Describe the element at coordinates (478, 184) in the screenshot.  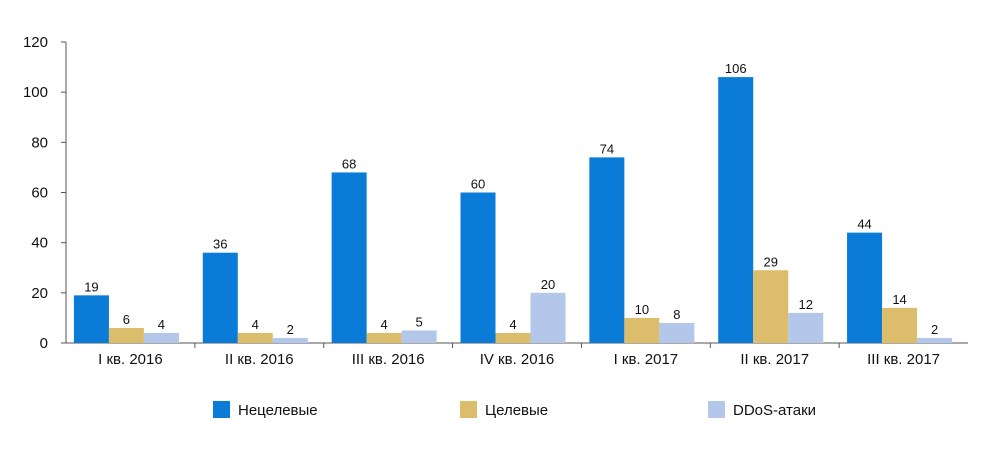
I see `data-label: 60` at that location.